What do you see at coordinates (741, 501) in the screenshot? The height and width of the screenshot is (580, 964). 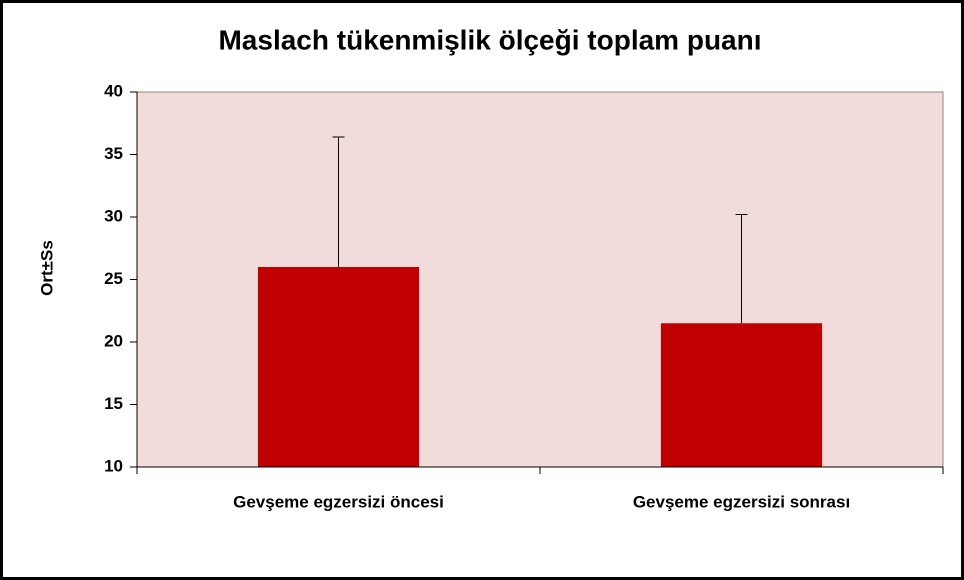 I see `x-tick-label: Gevşeme egzersizi sonrası` at bounding box center [741, 501].